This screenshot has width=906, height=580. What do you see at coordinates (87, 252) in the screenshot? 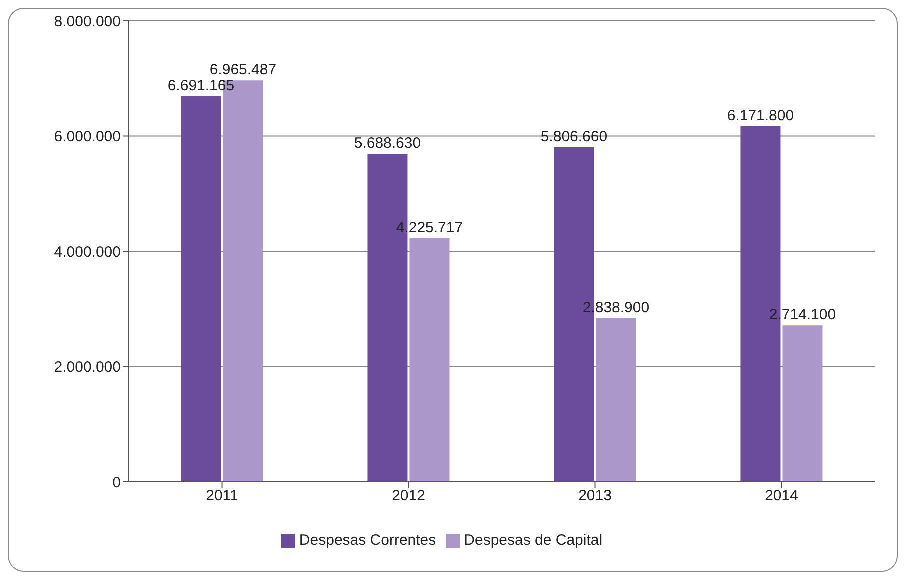
I see `y-tick-label: 4.000.000` at bounding box center [87, 252].